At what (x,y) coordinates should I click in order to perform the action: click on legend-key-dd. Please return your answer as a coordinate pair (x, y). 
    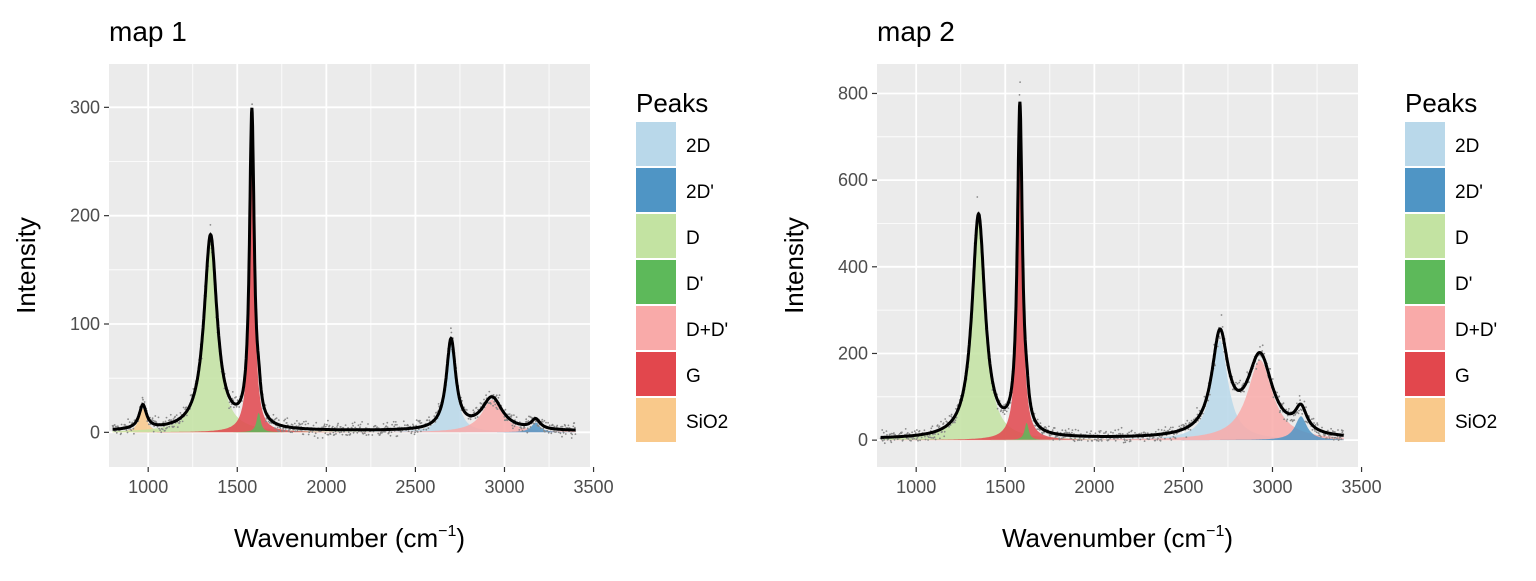
    Looking at the image, I should click on (656, 328).